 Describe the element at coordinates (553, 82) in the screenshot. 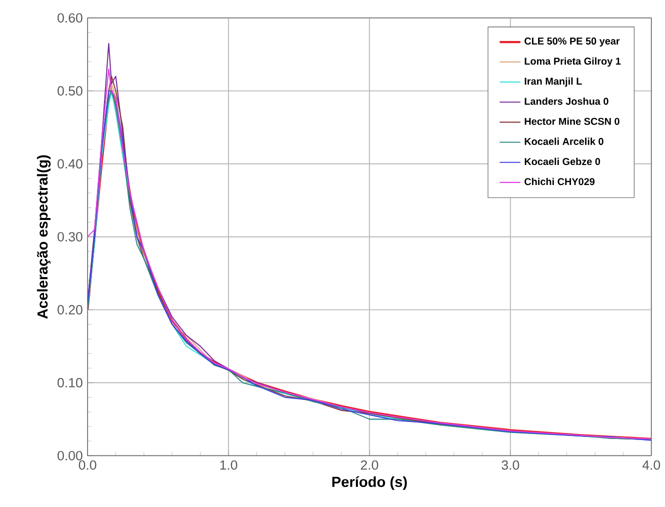

I see `legend-label: Iran Manjil L` at that location.